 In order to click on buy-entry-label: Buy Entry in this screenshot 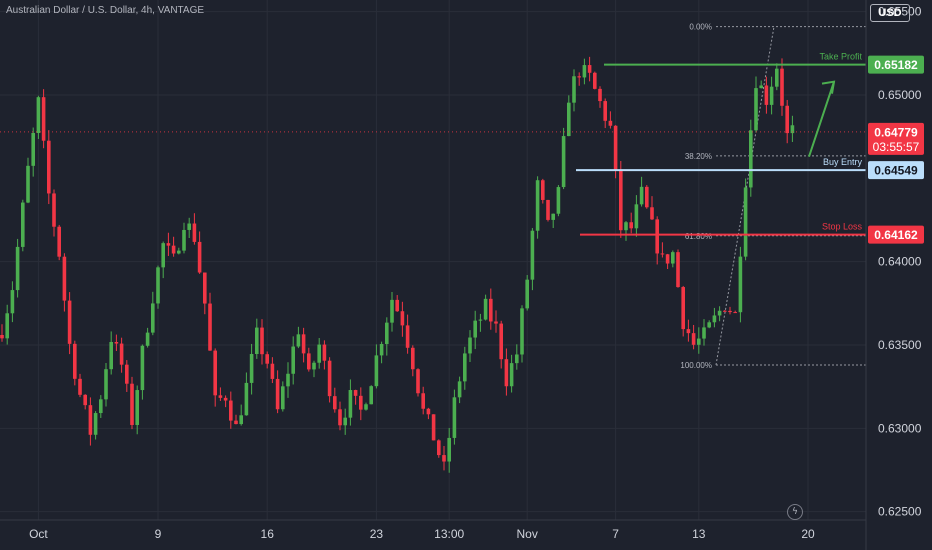, I will do `click(843, 162)`.